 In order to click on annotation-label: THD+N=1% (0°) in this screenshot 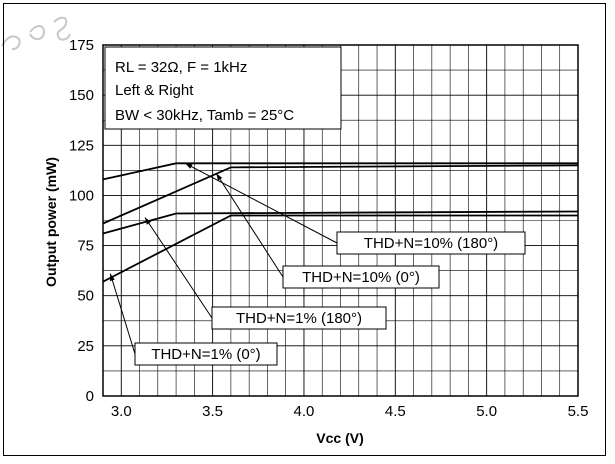, I will do `click(205, 354)`.